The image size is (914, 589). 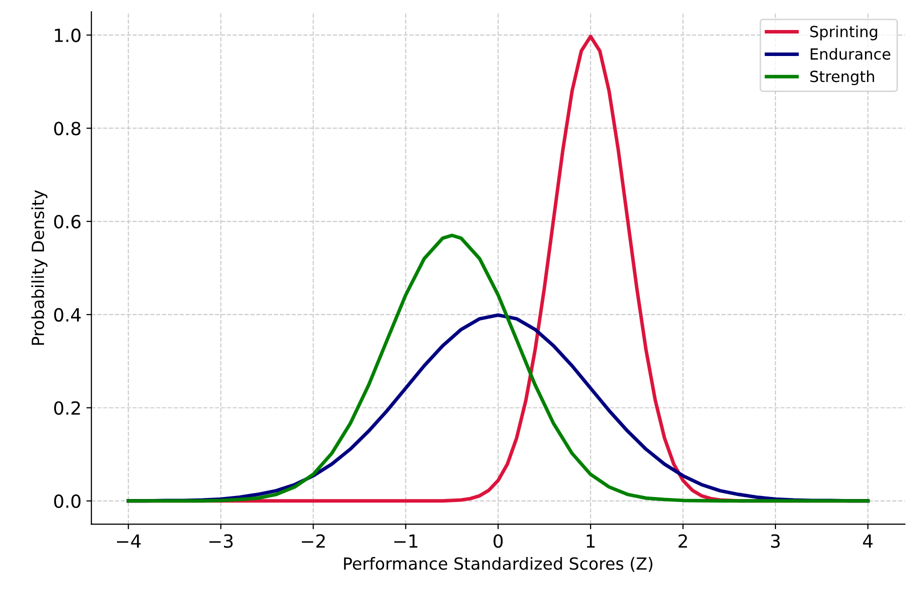 I want to click on x-tick-label: −1, so click(x=406, y=541).